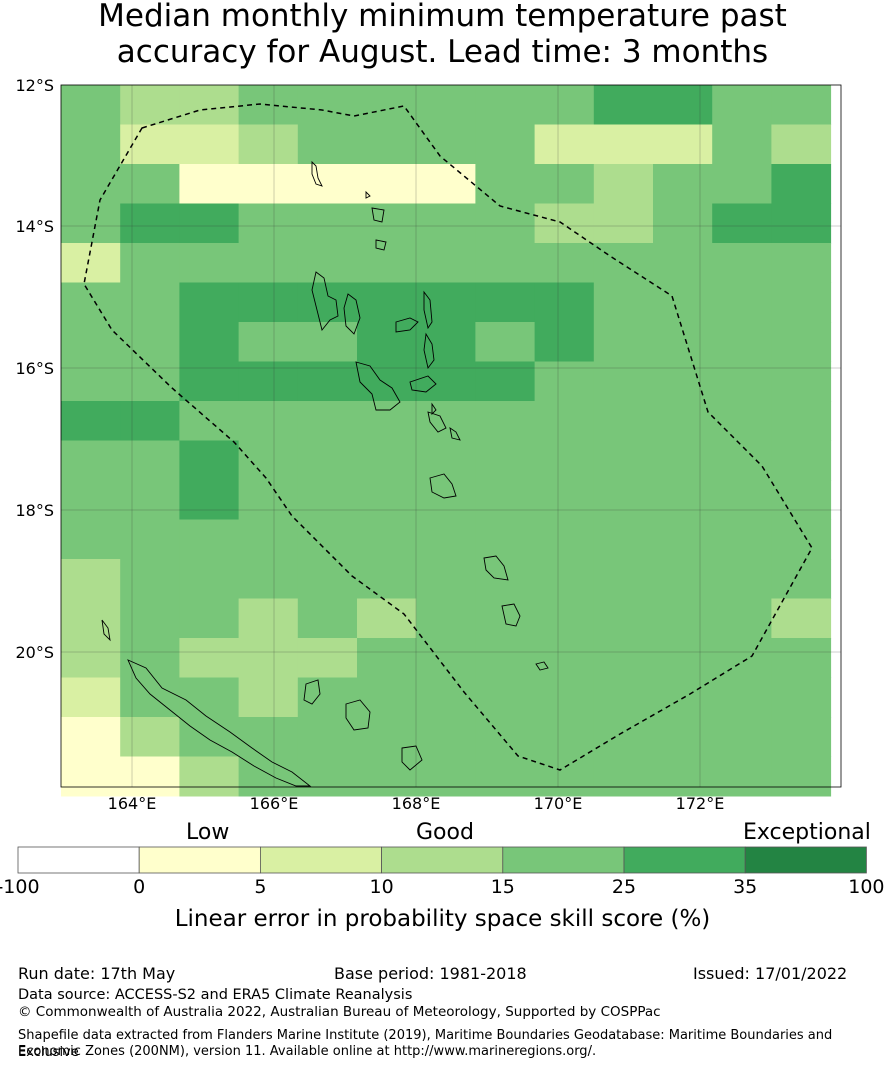  I want to click on island-malekula, so click(378, 386).